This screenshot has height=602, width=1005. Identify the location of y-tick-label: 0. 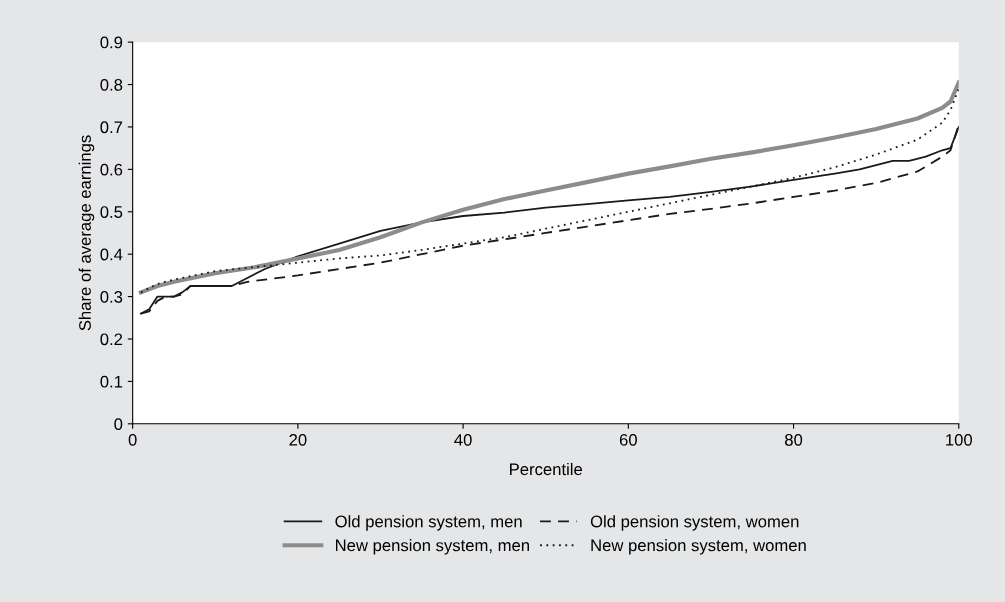
(118, 424).